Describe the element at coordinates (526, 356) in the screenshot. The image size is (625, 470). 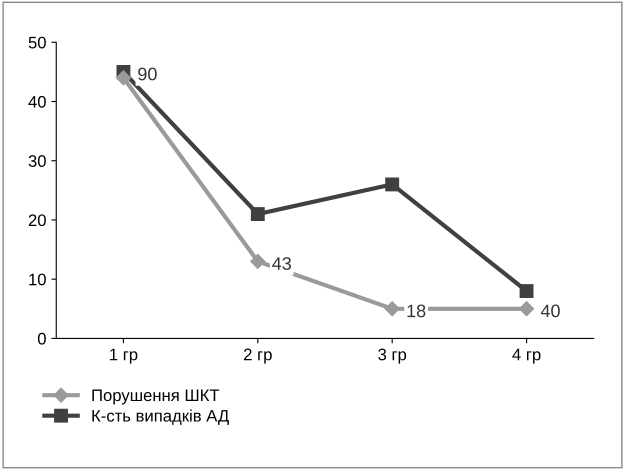
I see `x-tick-label: 4 гр` at that location.